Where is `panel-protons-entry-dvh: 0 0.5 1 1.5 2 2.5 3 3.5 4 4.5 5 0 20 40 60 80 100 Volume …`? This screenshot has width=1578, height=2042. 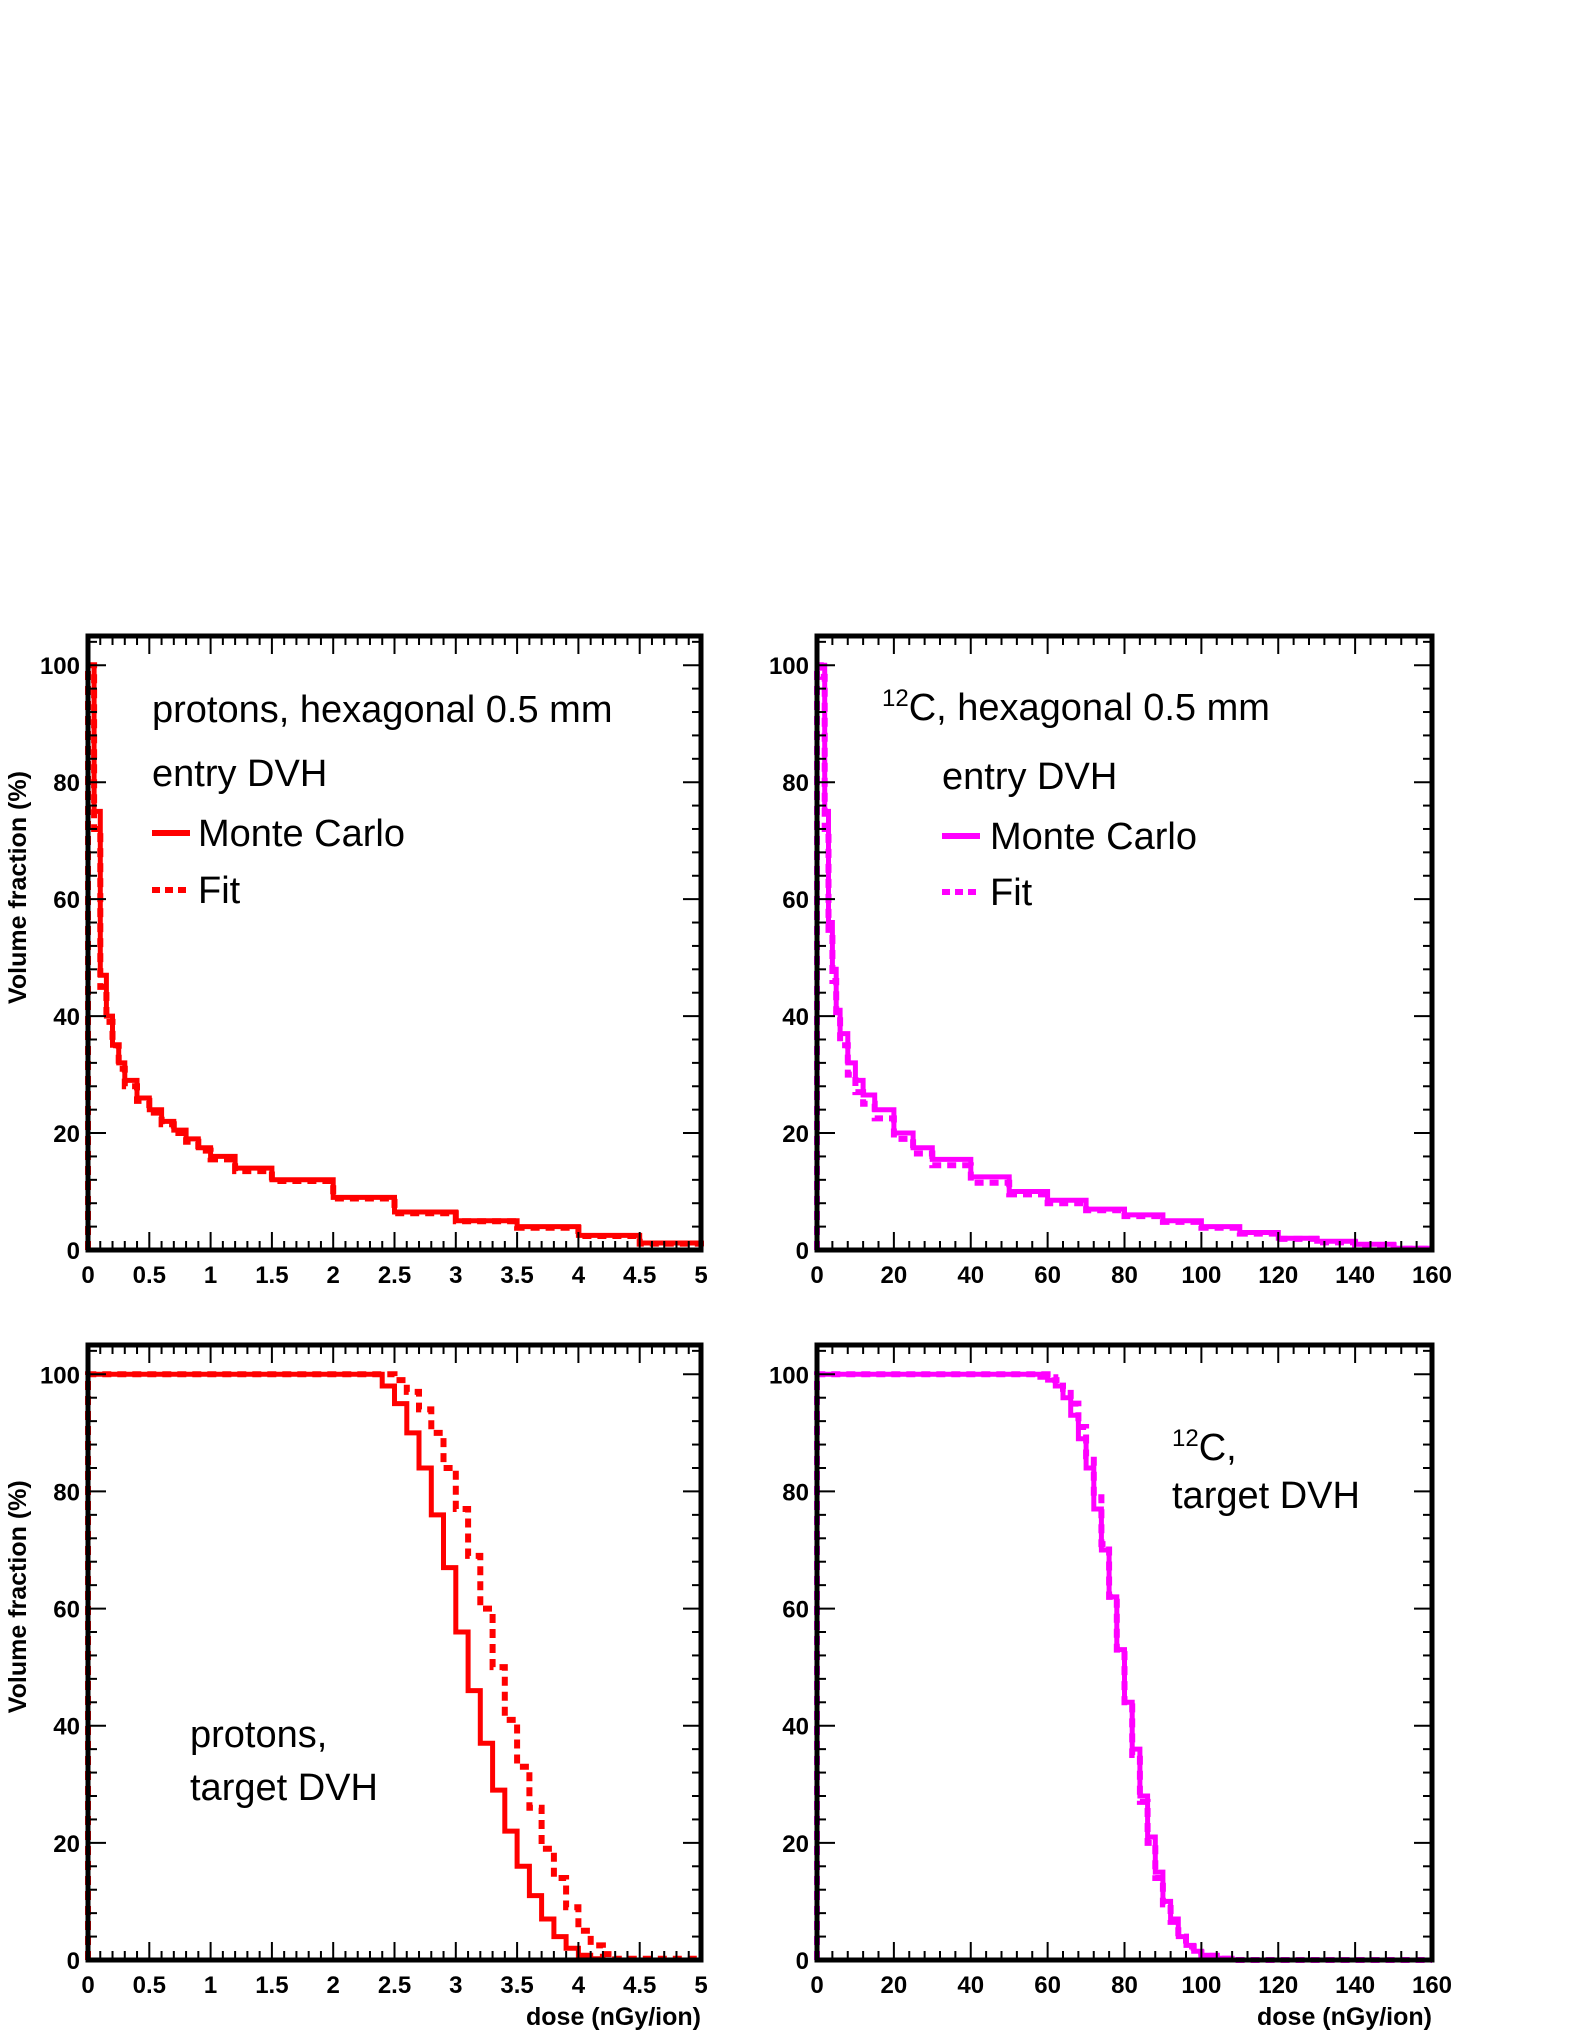
panel-protons-entry-dvh: 0 0.5 1 1.5 2 2.5 3 3.5 4 4.5 5 0 20 40 60 80 100 Volume … is located at coordinates (356, 961).